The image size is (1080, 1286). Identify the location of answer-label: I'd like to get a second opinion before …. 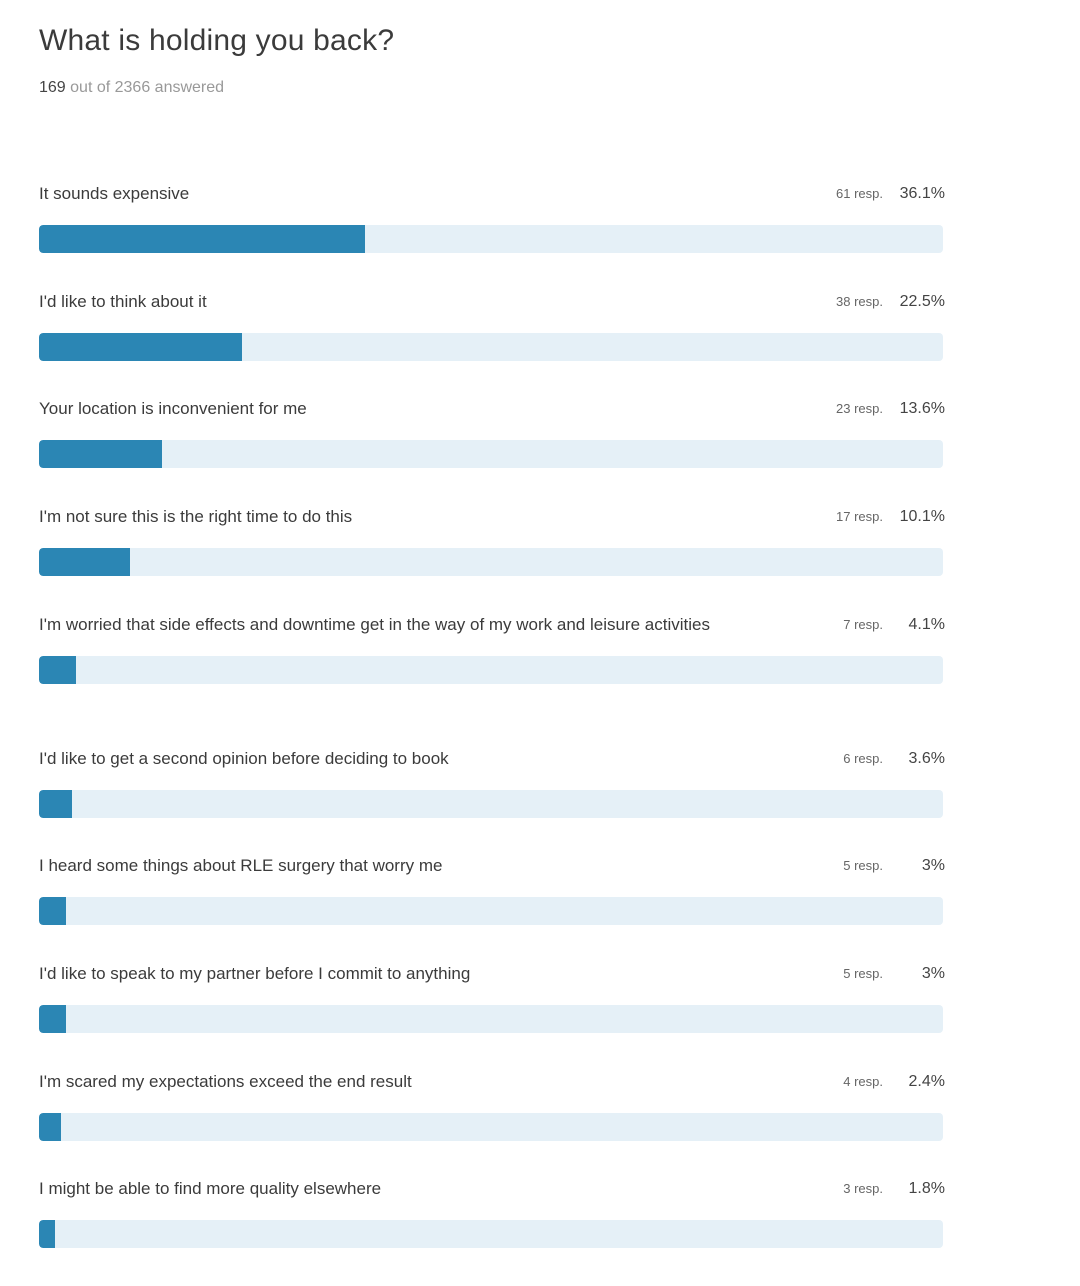
(244, 758).